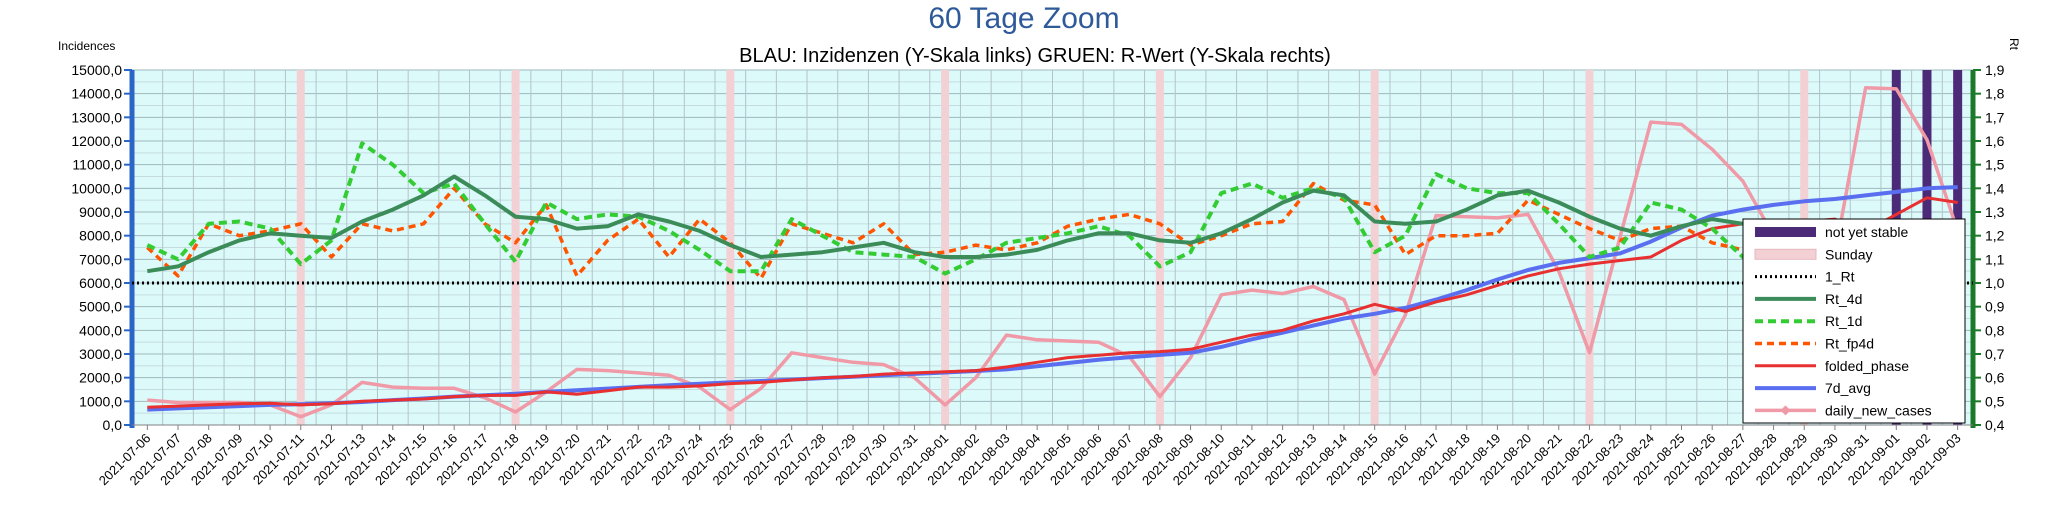  What do you see at coordinates (113, 425) in the screenshot?
I see `y-tick-label-left: 0,0` at bounding box center [113, 425].